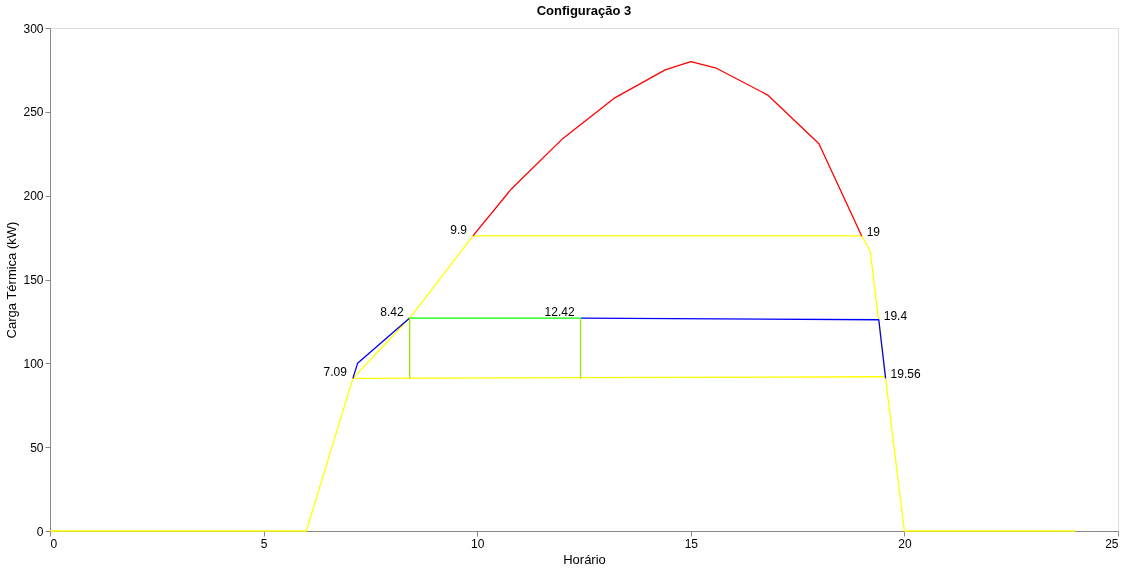 This screenshot has height=581, width=1134. I want to click on y-tick-label: 50, so click(37, 447).